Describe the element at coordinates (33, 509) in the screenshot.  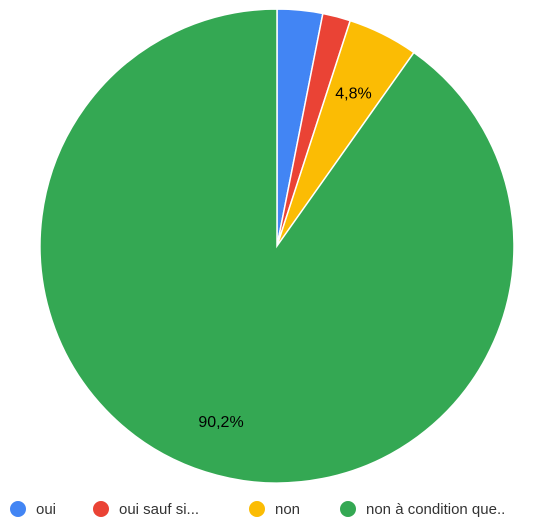
I see `legend-item-oui: oui` at that location.